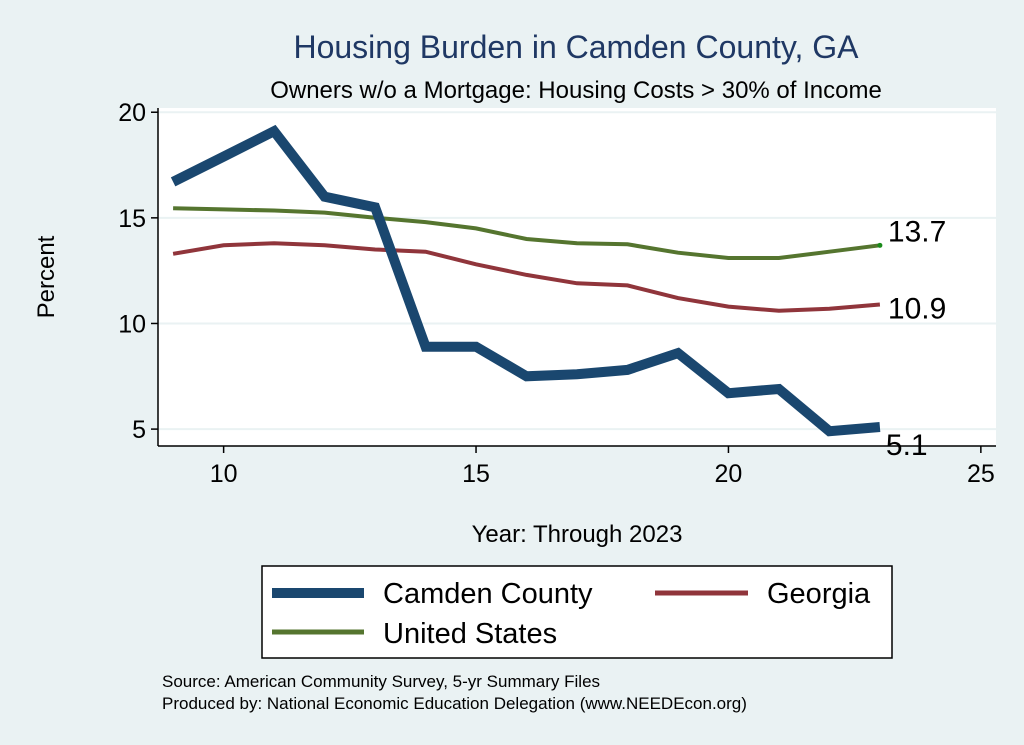 This screenshot has height=745, width=1024. Describe the element at coordinates (577, 534) in the screenshot. I see `x-axis-title: Year: Through 2023` at that location.